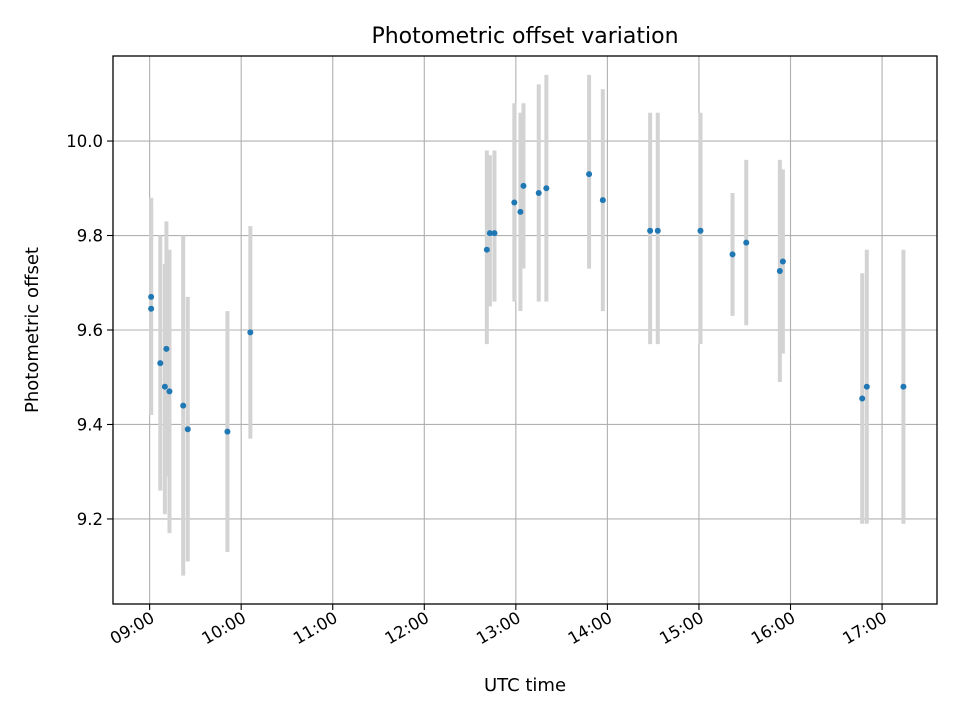 The width and height of the screenshot is (960, 720). Describe the element at coordinates (90, 519) in the screenshot. I see `y-tick-label: 9.2` at that location.